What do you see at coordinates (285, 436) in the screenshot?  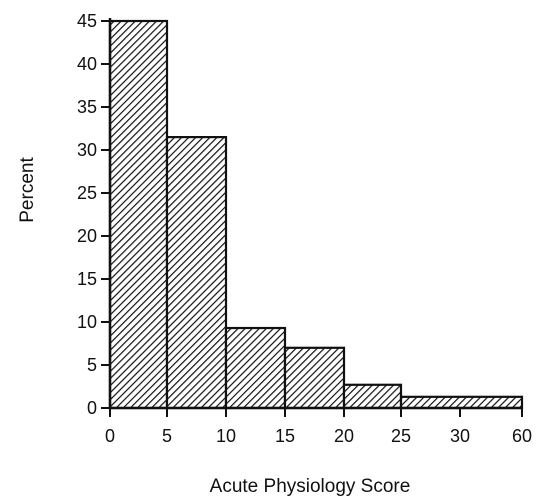 I see `x-tick-label: 15` at bounding box center [285, 436].